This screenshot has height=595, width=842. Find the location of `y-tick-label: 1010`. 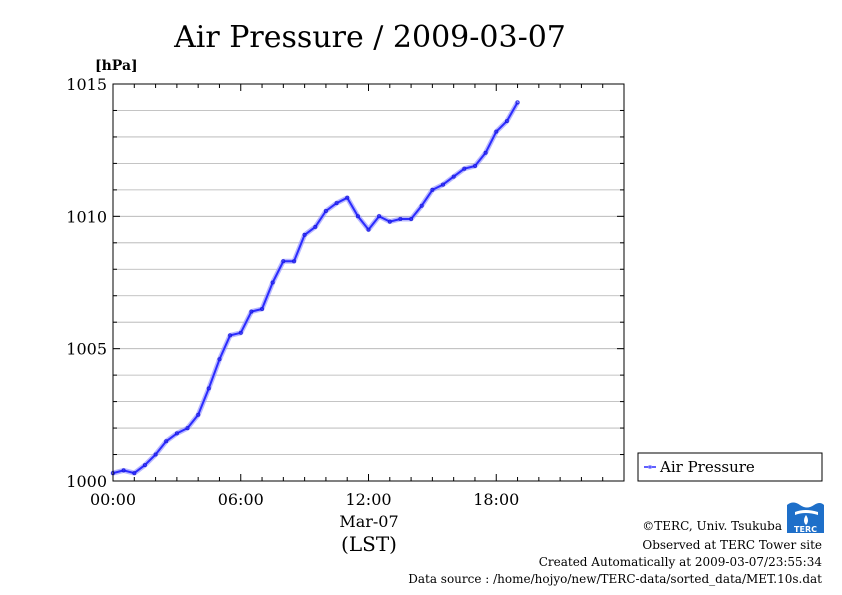

y-tick-label: 1010 is located at coordinates (86, 216).